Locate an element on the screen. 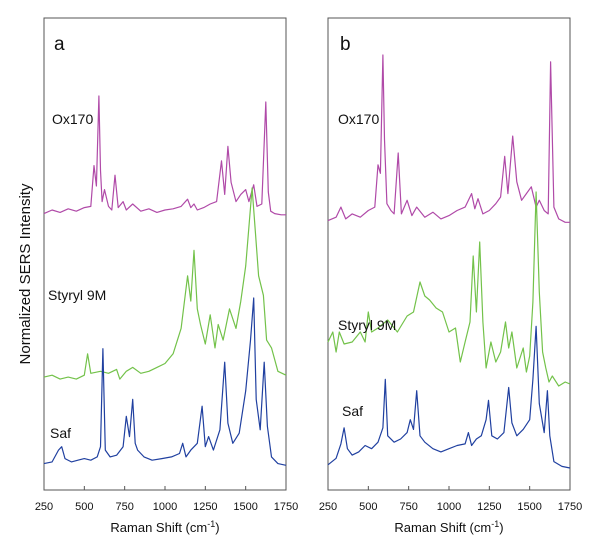 Image resolution: width=592 pixels, height=548 pixels. panel-label: a is located at coordinates (59, 44).